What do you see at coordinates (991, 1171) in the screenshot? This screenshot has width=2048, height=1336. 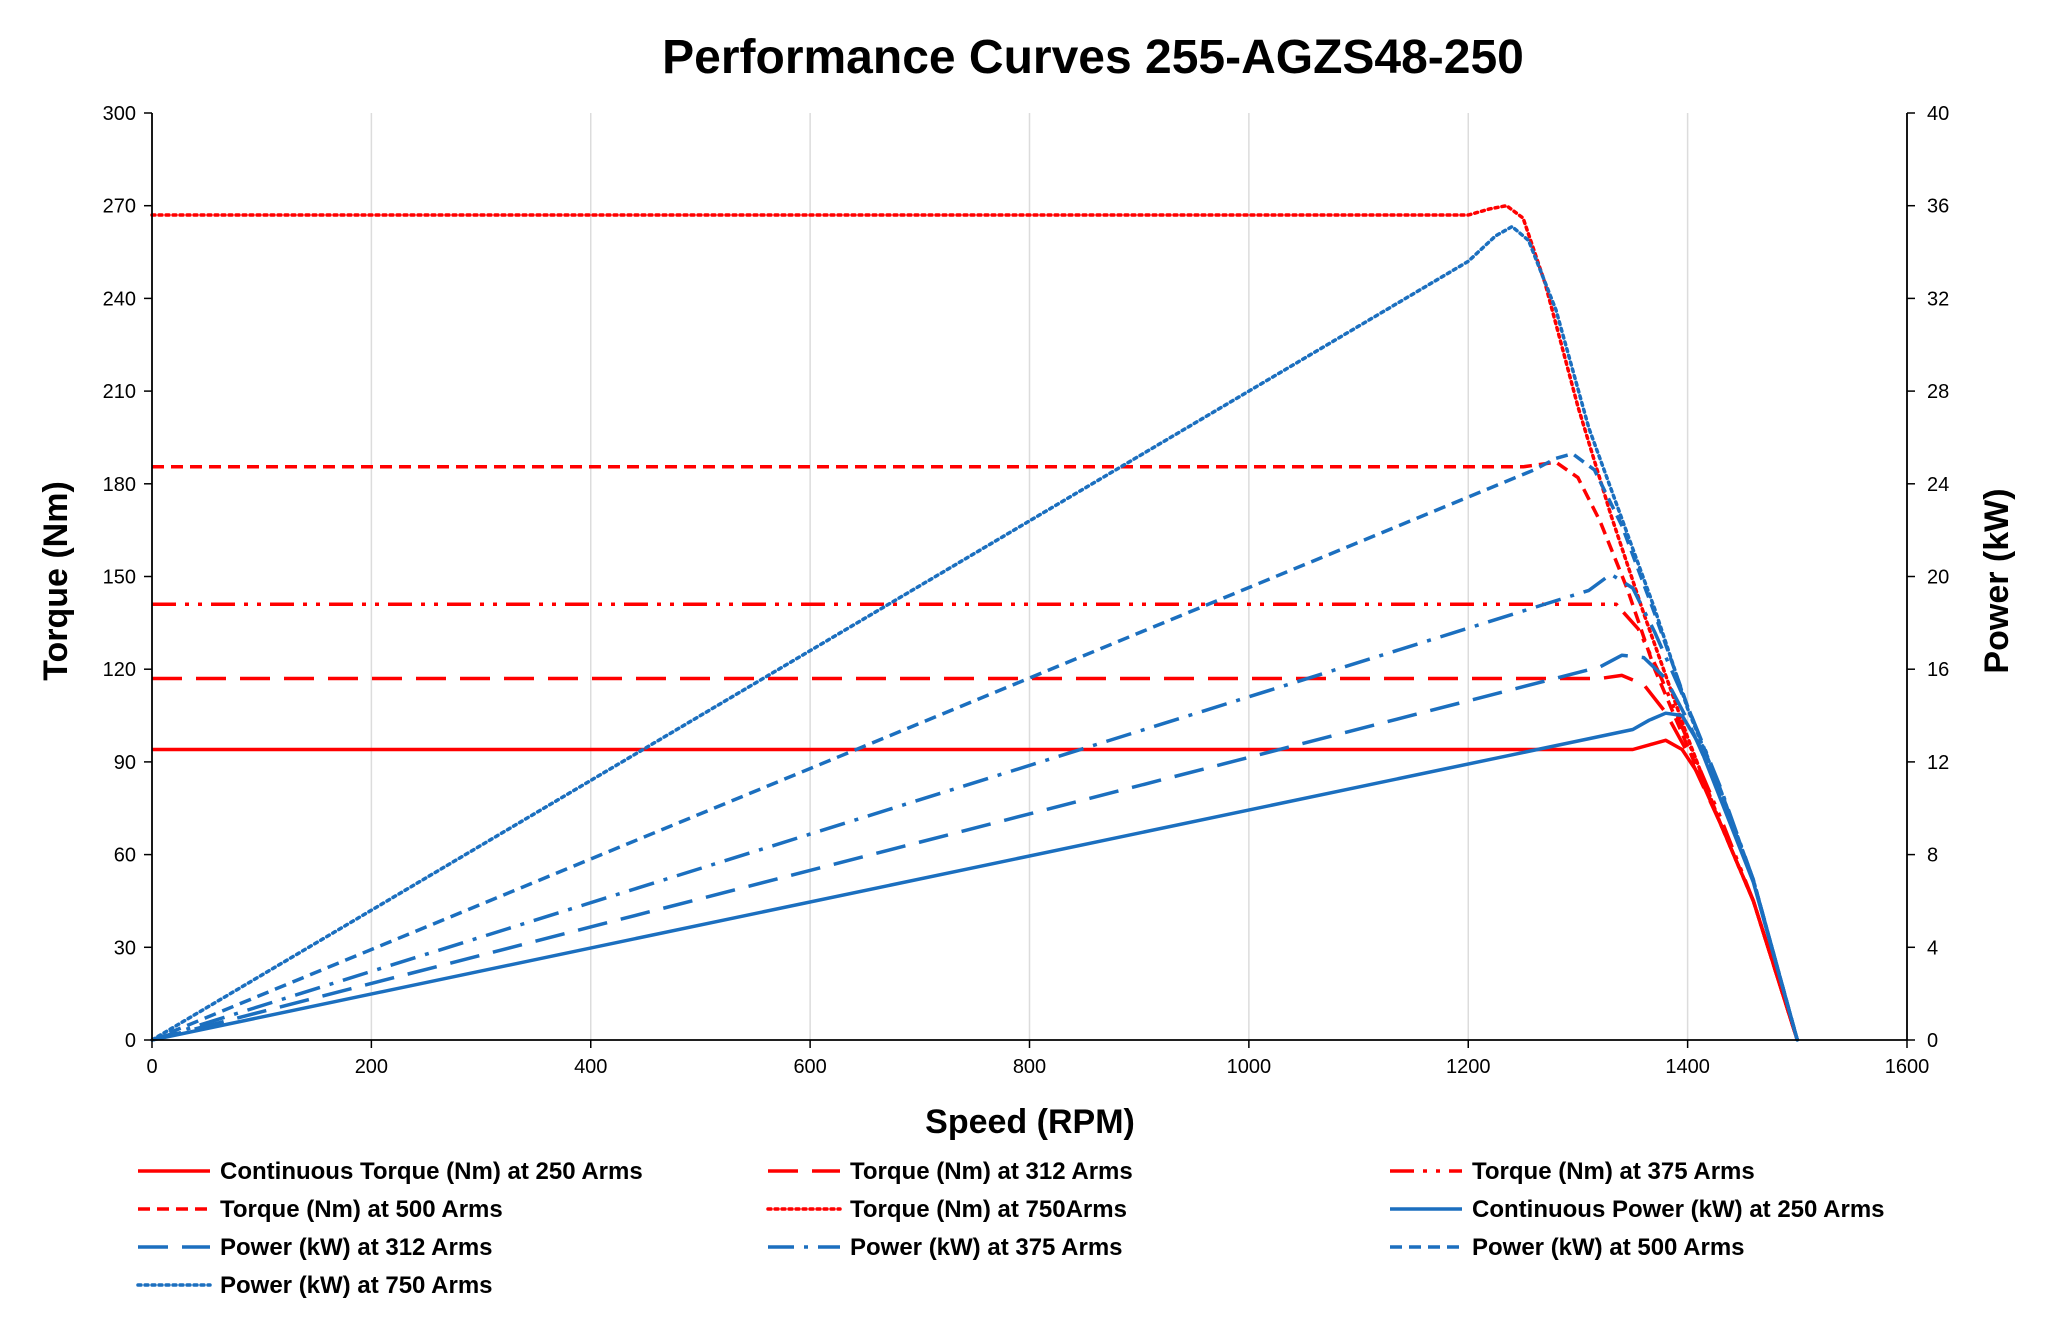 I see `legend-label: Torque (Nm) at 312 Arms` at bounding box center [991, 1171].